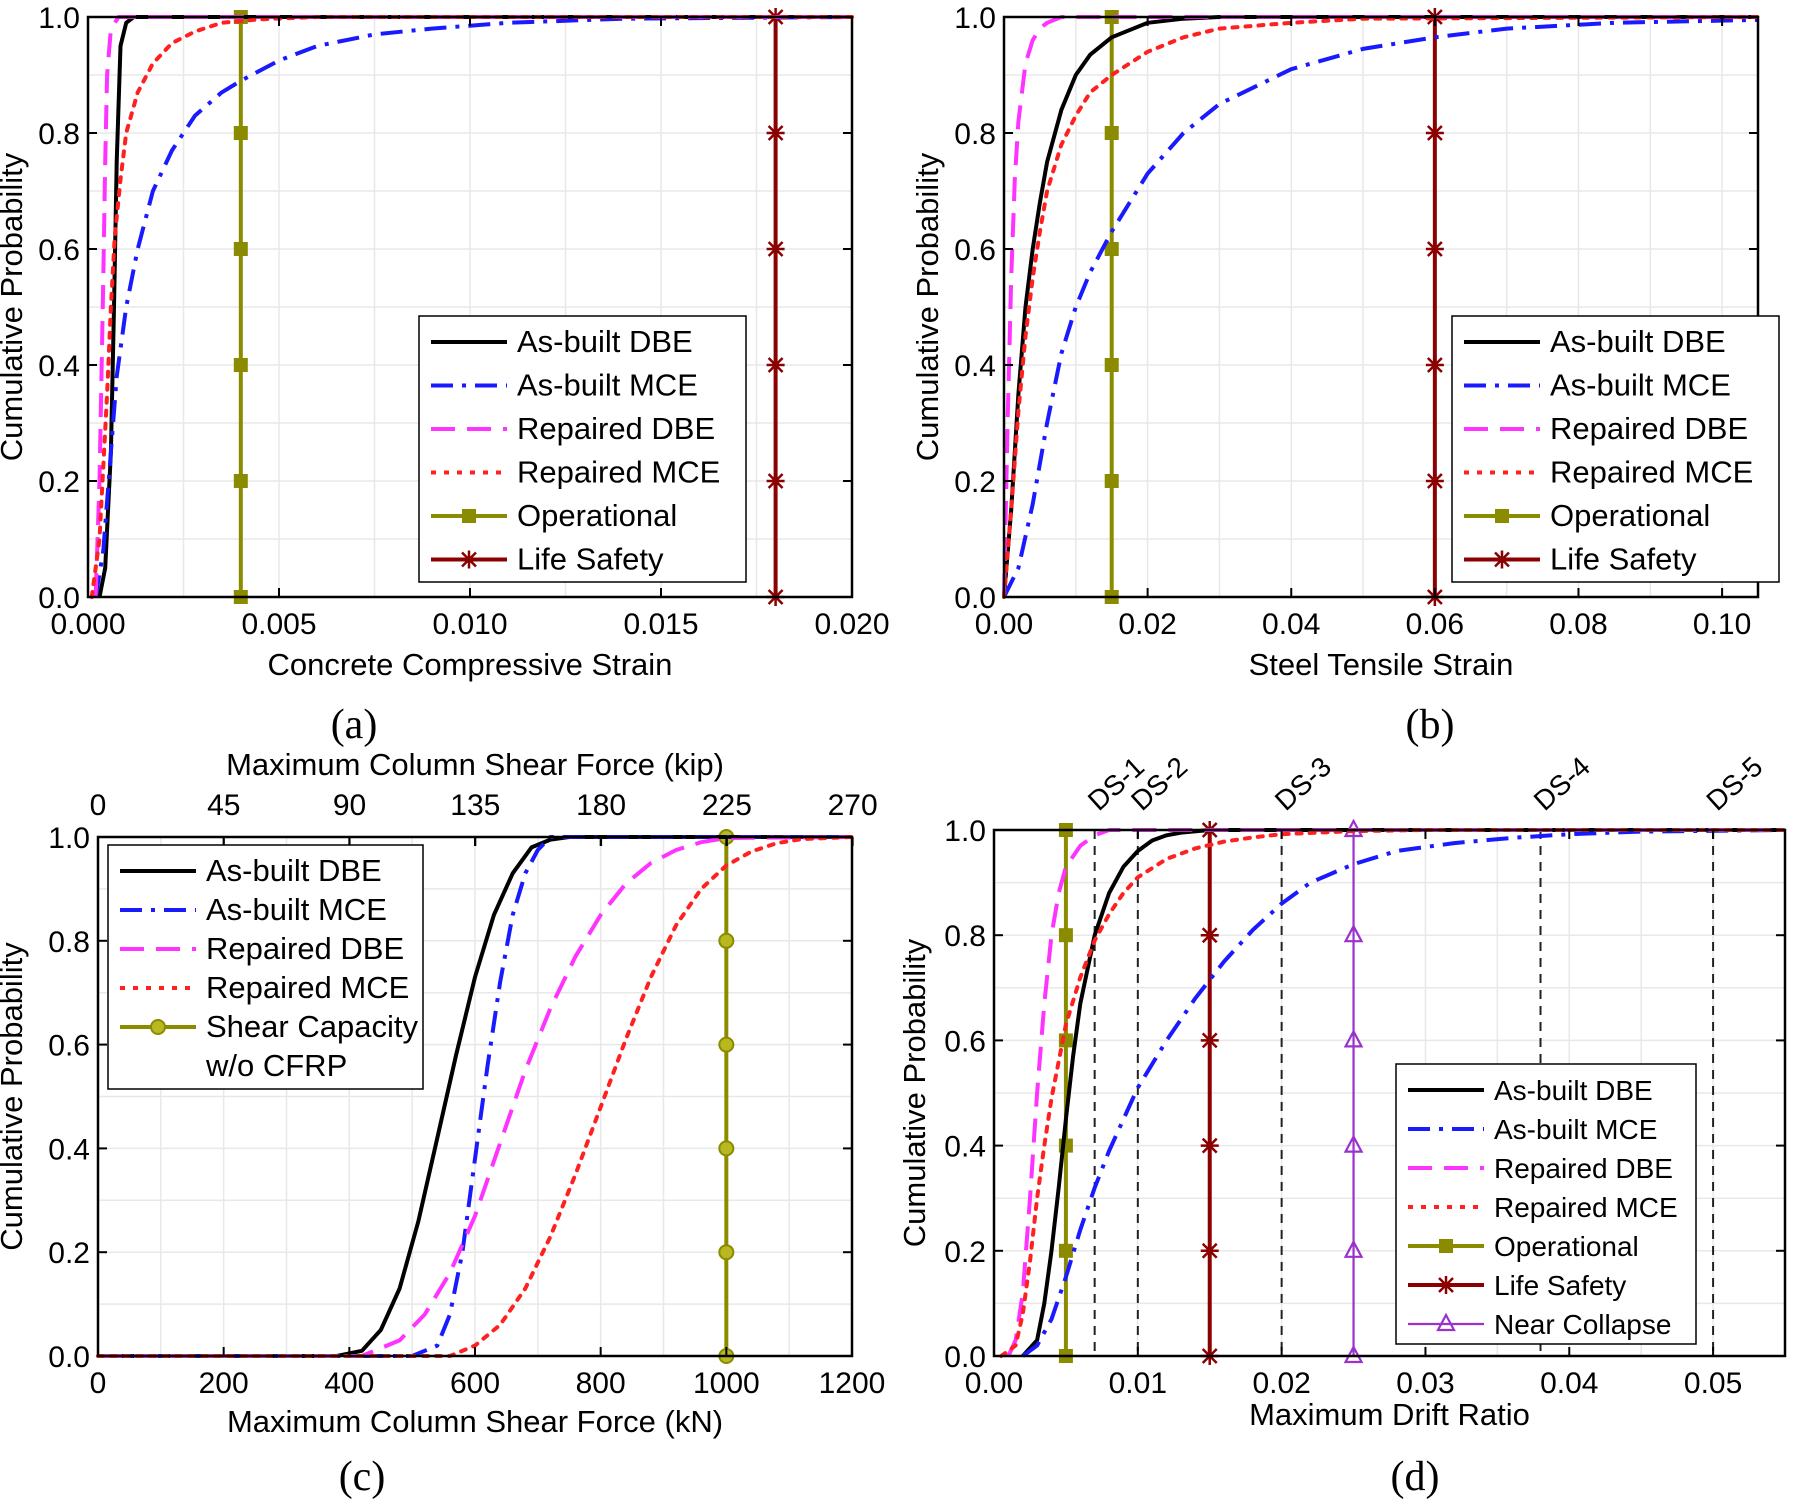  I want to click on x-tick-label: 0.015, so click(660, 624).